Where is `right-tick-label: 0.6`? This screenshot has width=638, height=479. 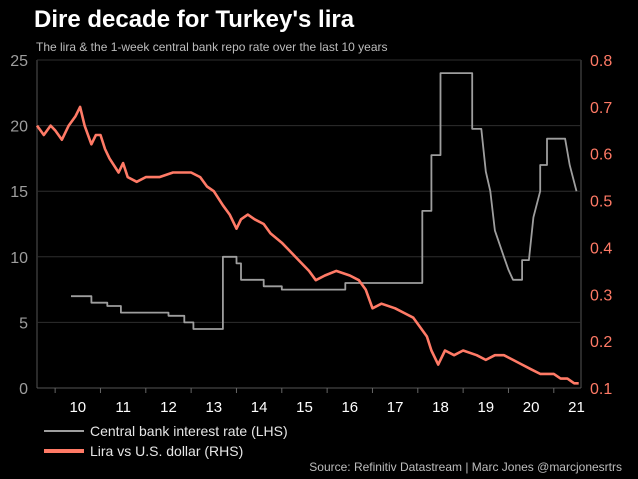 right-tick-label: 0.6 is located at coordinates (601, 155).